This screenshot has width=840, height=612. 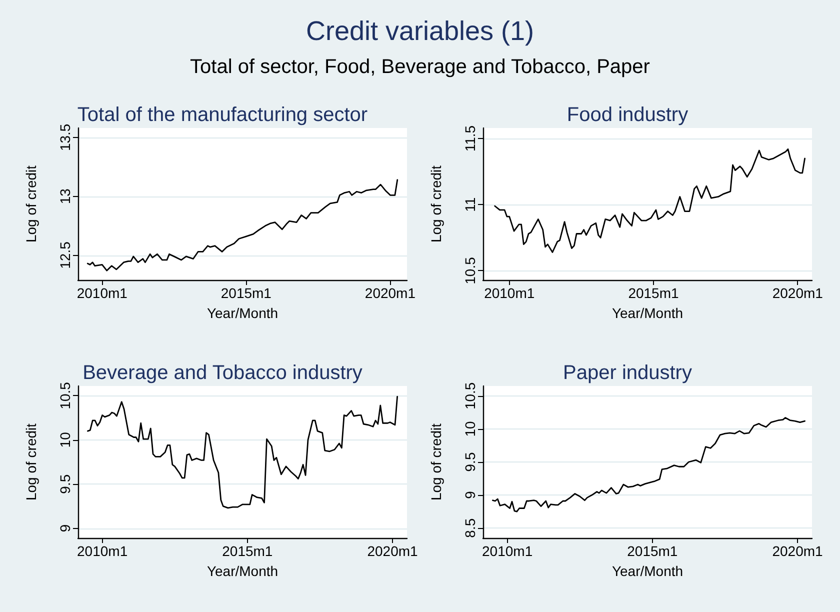 I want to click on y-tick-label: 11.5, so click(x=470, y=138).